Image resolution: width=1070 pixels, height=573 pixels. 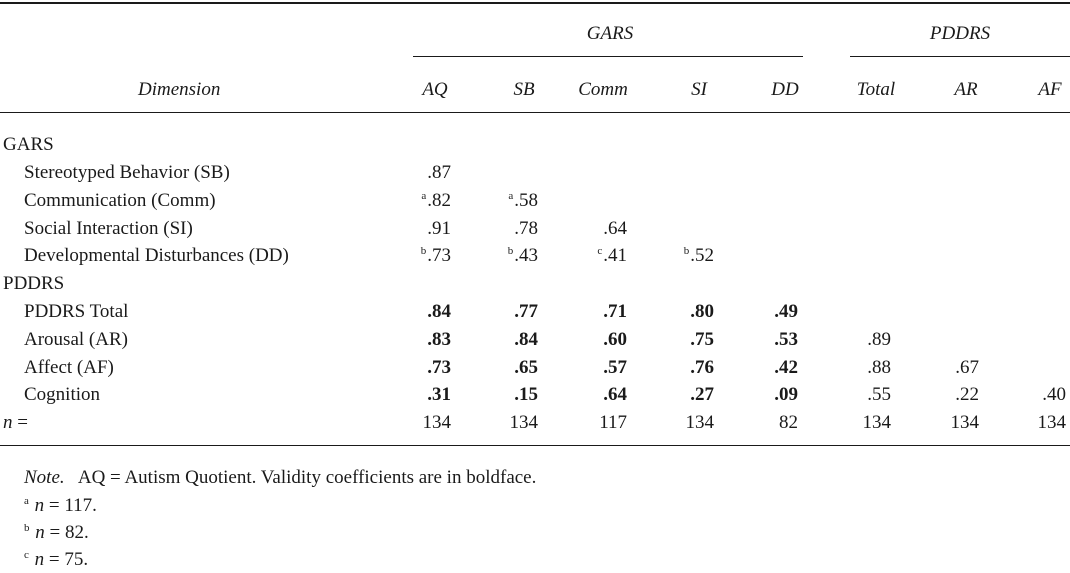 I want to click on table-cell: .67, so click(x=939, y=368).